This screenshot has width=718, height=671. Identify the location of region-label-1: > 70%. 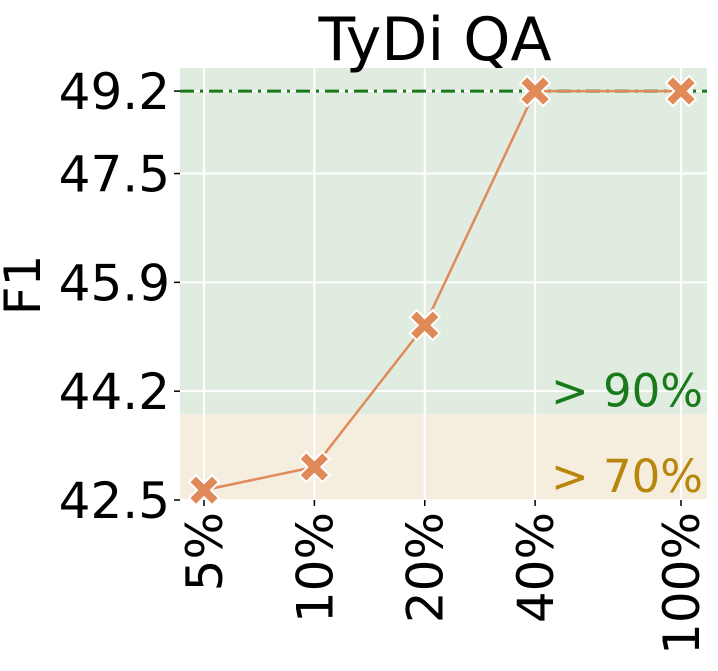
(627, 476).